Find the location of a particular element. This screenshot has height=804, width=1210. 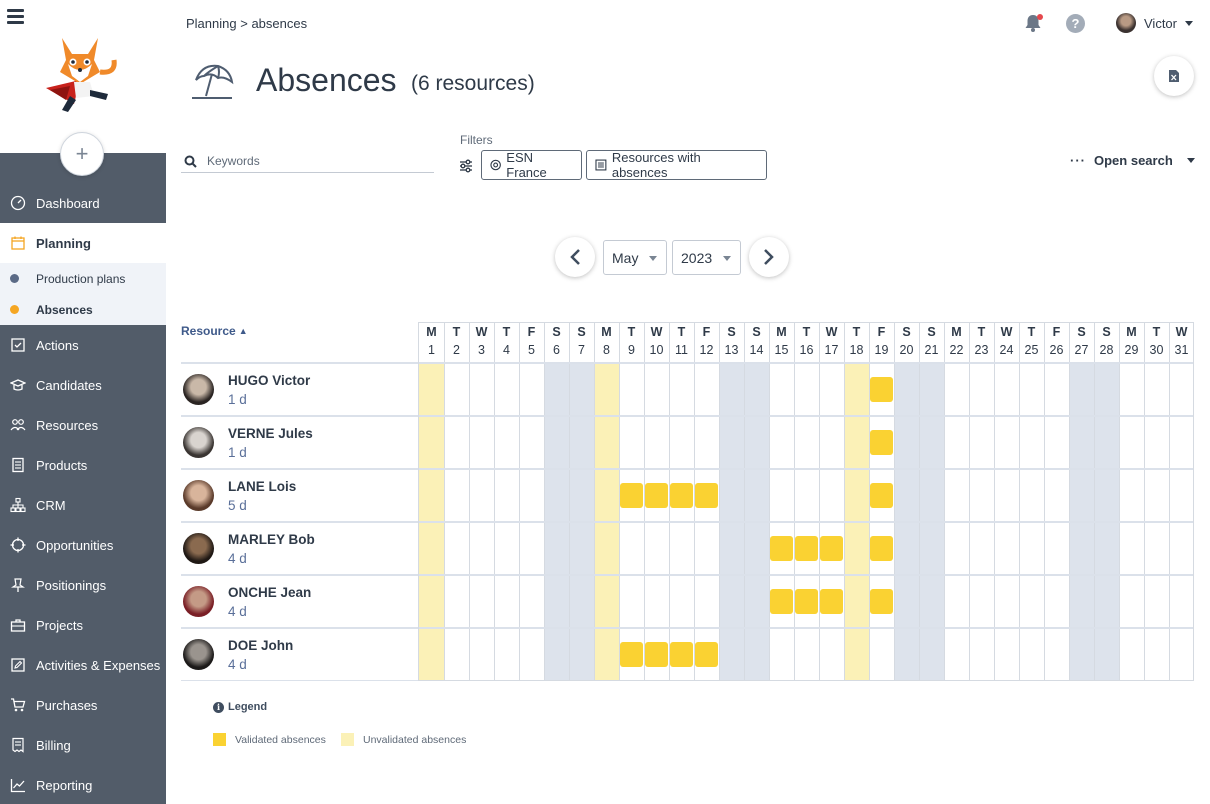

add-button: + is located at coordinates (82, 154).